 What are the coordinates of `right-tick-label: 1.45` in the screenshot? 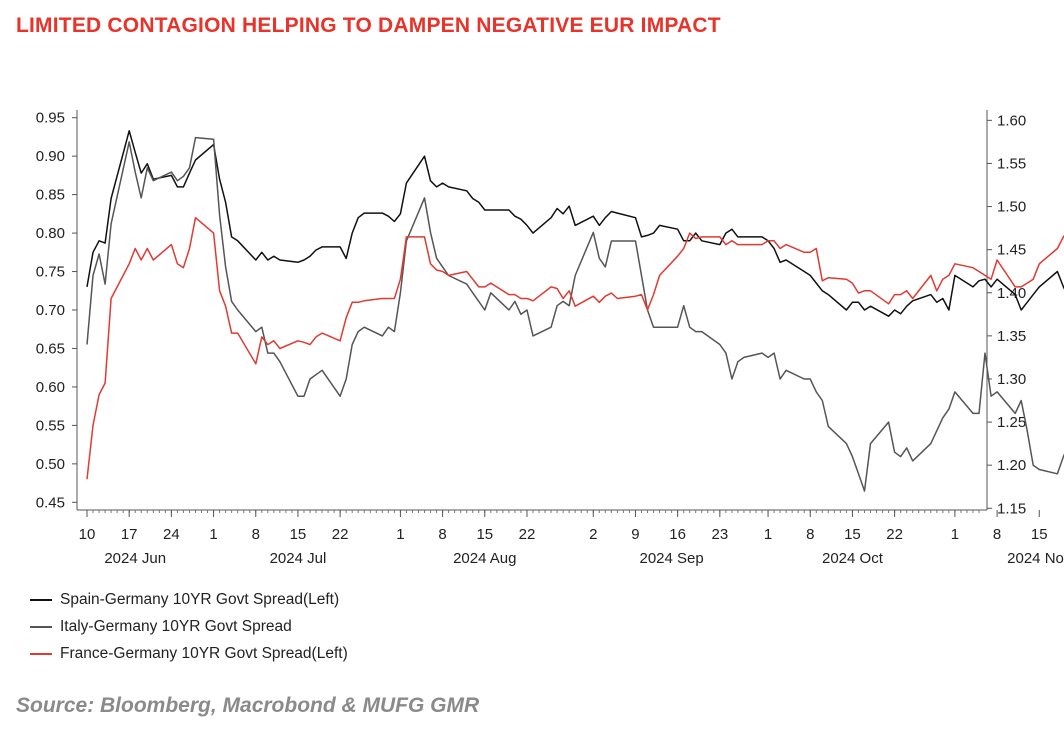 It's located at (1011, 250).